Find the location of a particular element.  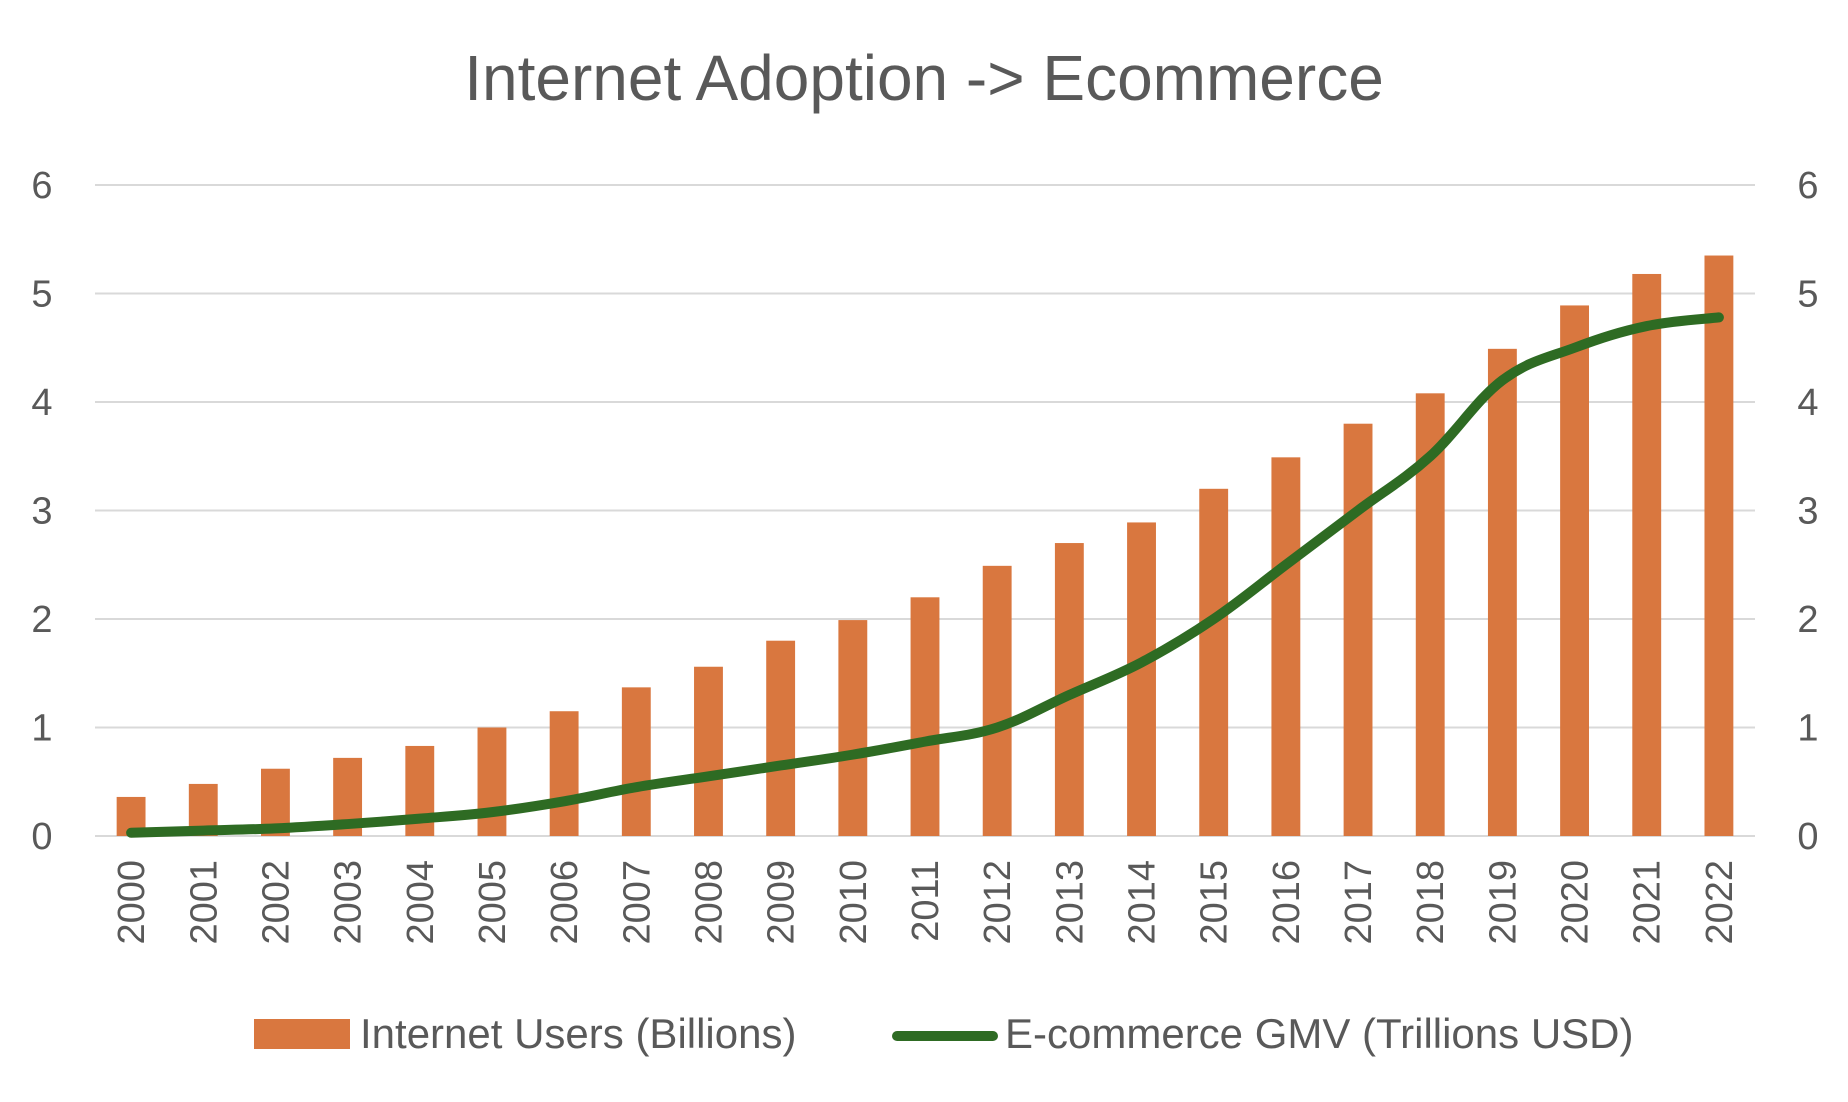

x-axis-tick-label: 2011 is located at coordinates (926, 901).